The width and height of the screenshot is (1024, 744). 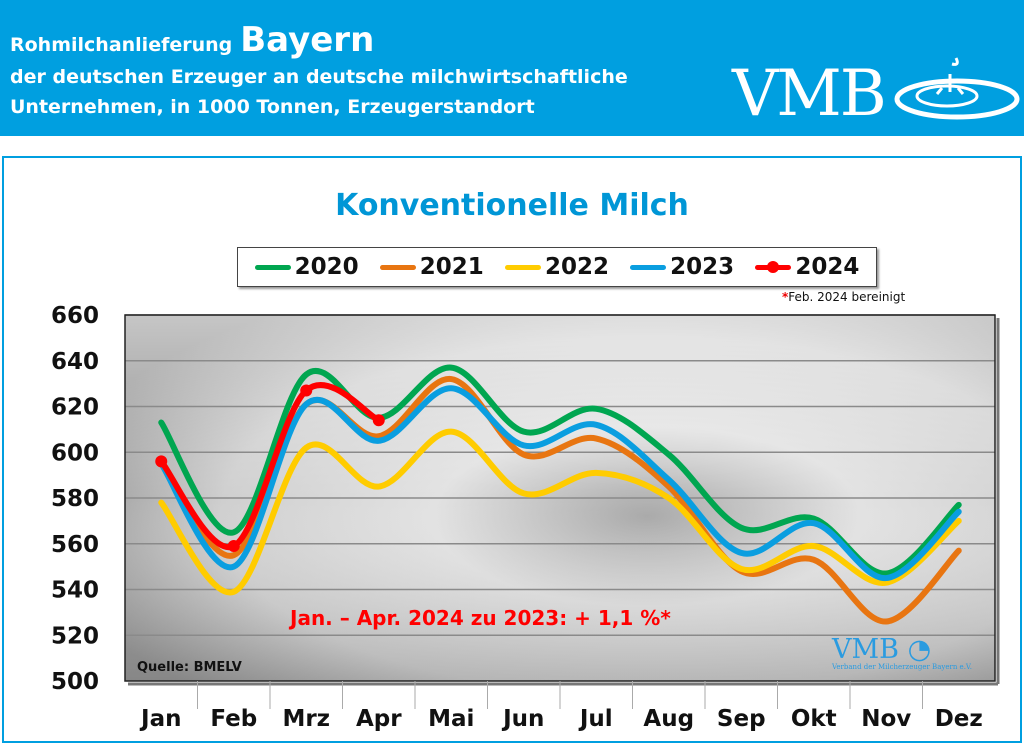 What do you see at coordinates (785, 297) in the screenshot?
I see `footnote-star: *` at bounding box center [785, 297].